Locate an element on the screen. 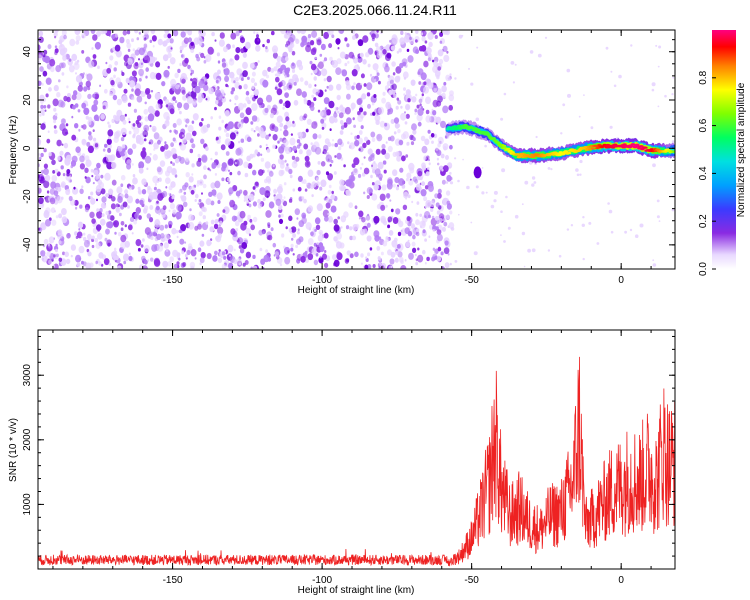  colorbar-scale is located at coordinates (724, 149).